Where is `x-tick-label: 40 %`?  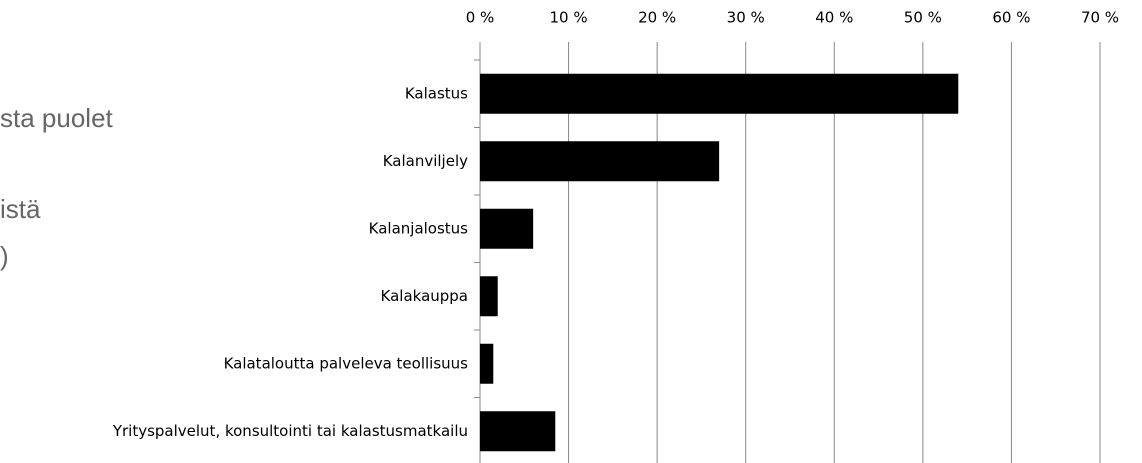
x-tick-label: 40 % is located at coordinates (834, 18).